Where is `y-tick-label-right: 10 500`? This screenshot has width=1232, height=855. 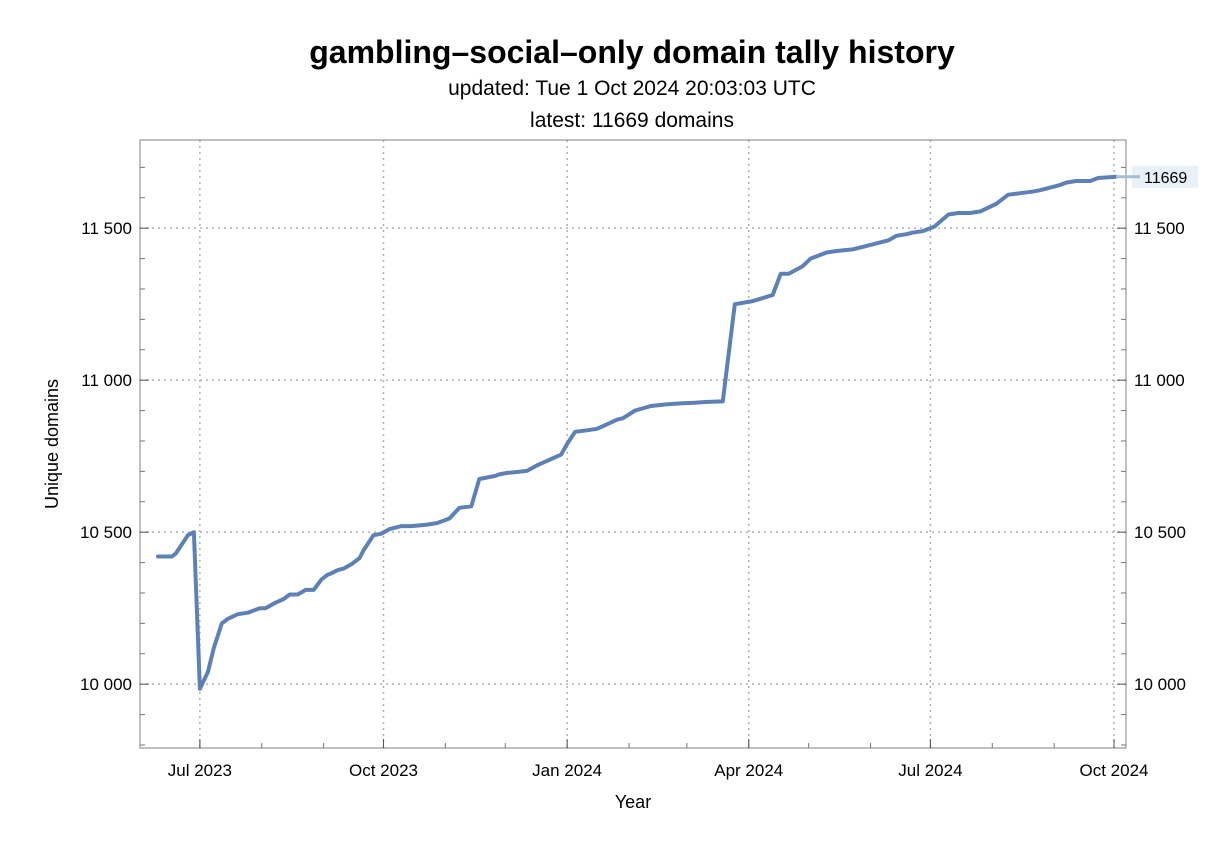 y-tick-label-right: 10 500 is located at coordinates (1160, 532).